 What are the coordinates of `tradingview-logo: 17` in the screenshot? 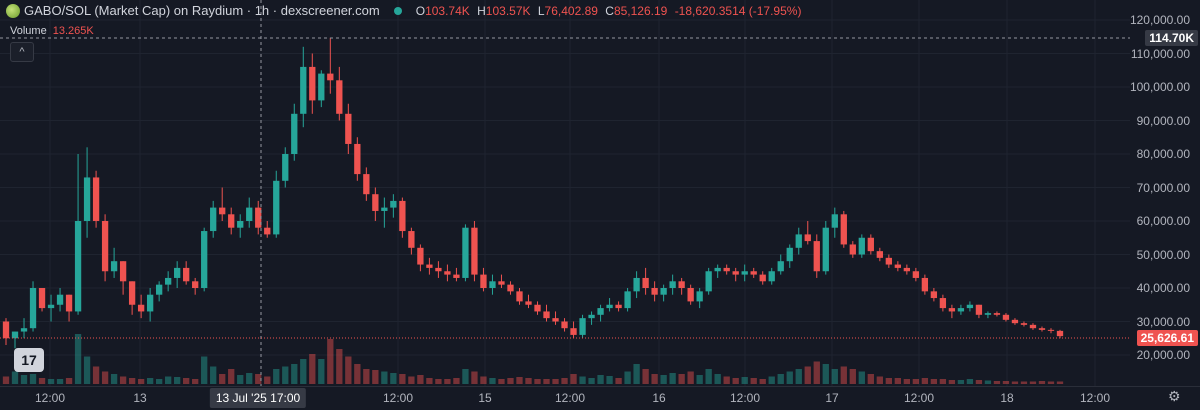 It's located at (29, 360).